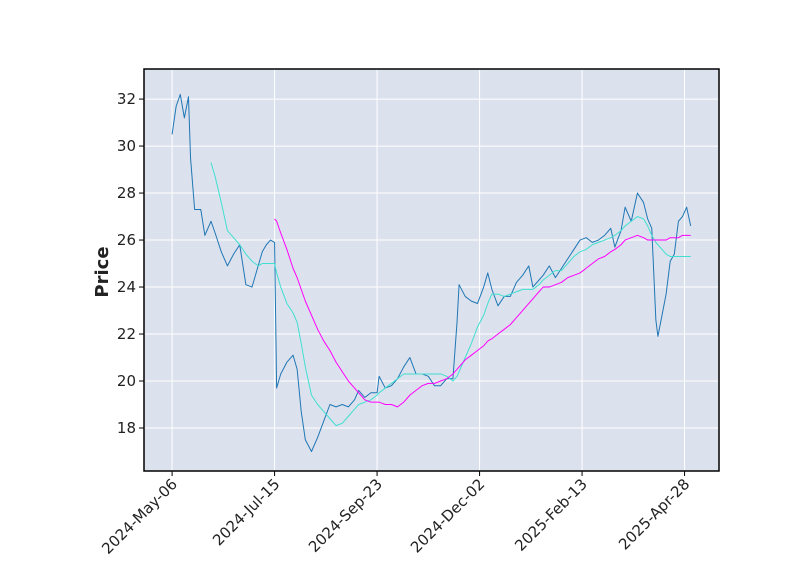 Image resolution: width=800 pixels, height=575 pixels. Describe the element at coordinates (126, 193) in the screenshot. I see `y-tick-label: 28` at that location.